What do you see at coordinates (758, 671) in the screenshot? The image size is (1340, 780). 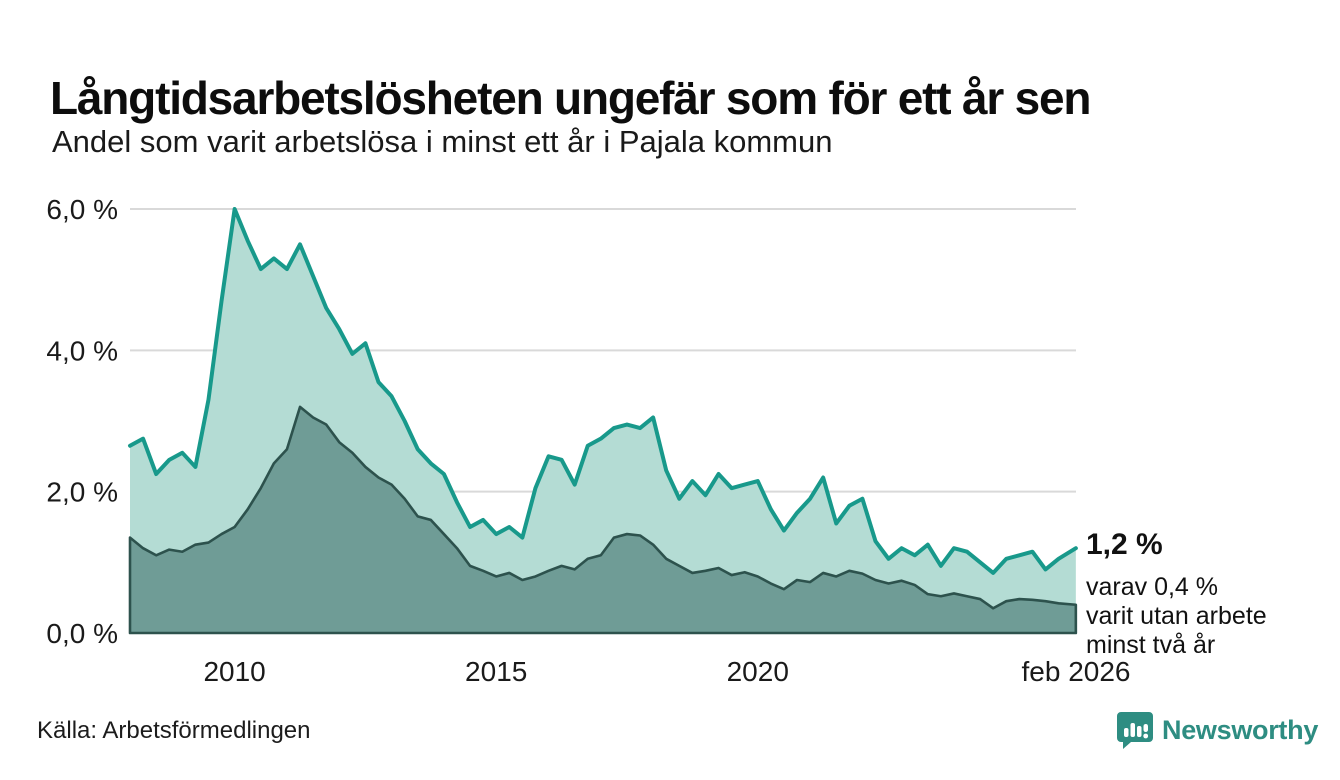 I see `x-axis-tick-label: 2020` at bounding box center [758, 671].